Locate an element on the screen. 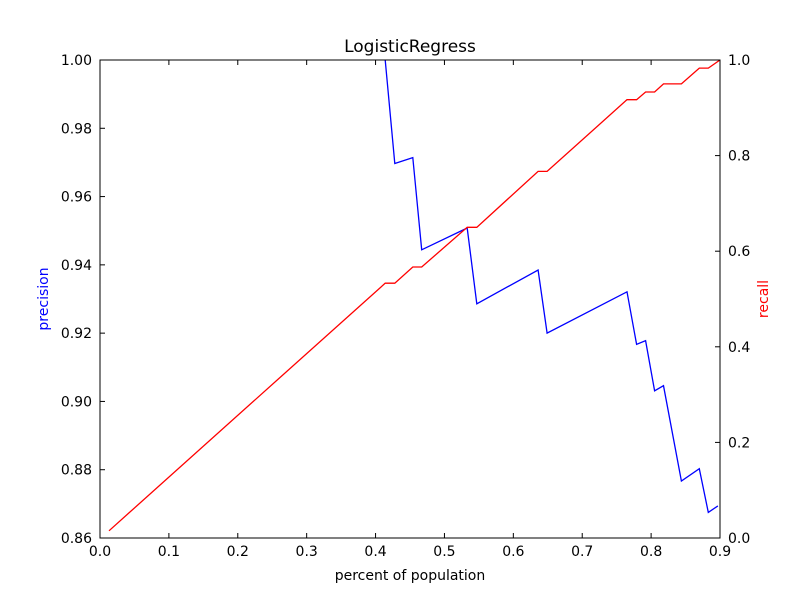  y-right-tick-label: 0.0 is located at coordinates (739, 539).